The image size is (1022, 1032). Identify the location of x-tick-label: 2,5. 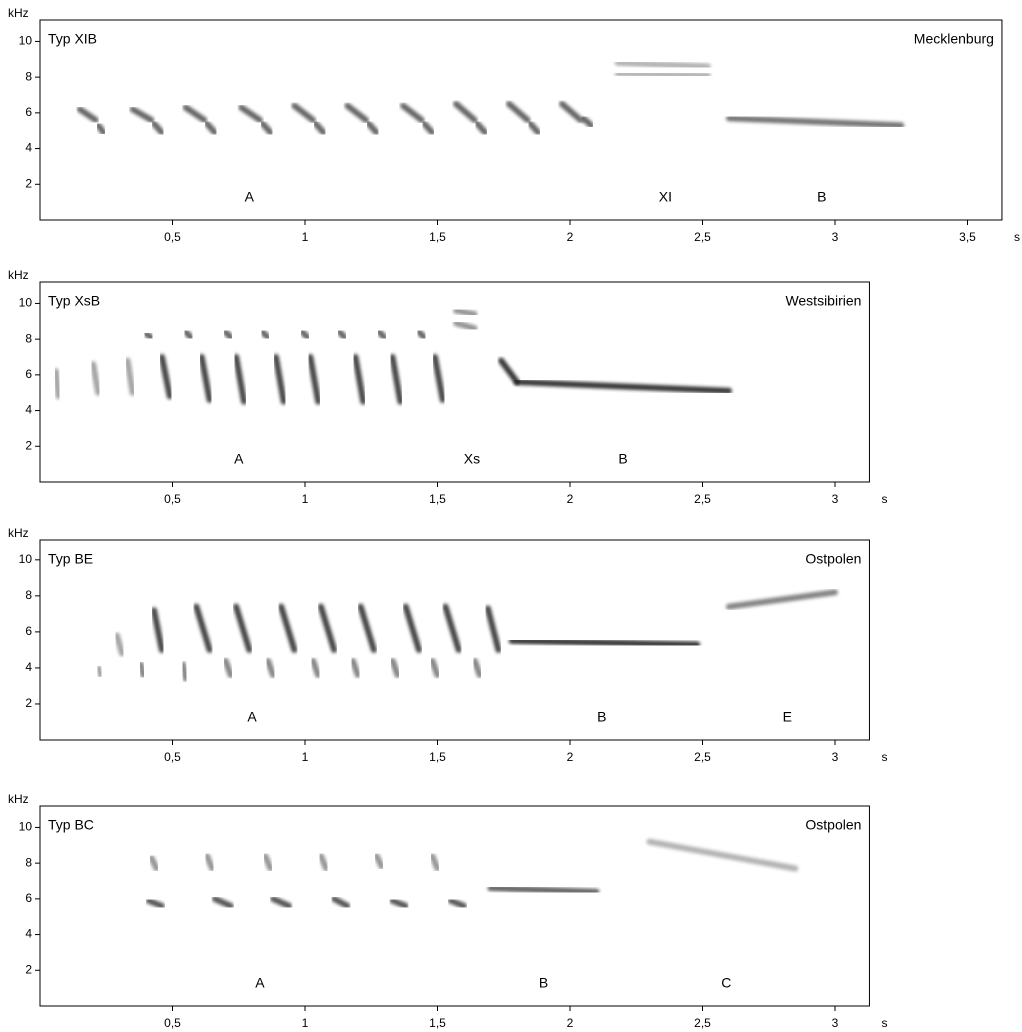
(702, 1023).